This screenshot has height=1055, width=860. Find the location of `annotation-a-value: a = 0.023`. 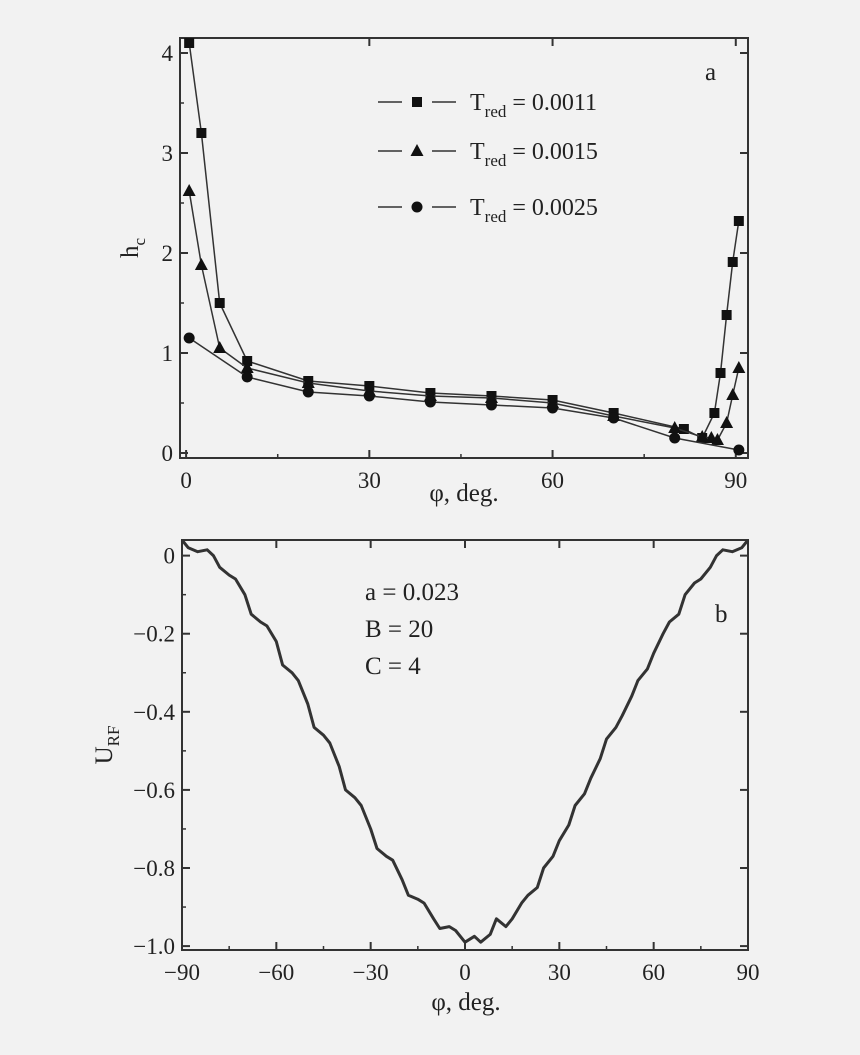

annotation-a-value: a = 0.023 is located at coordinates (412, 592).